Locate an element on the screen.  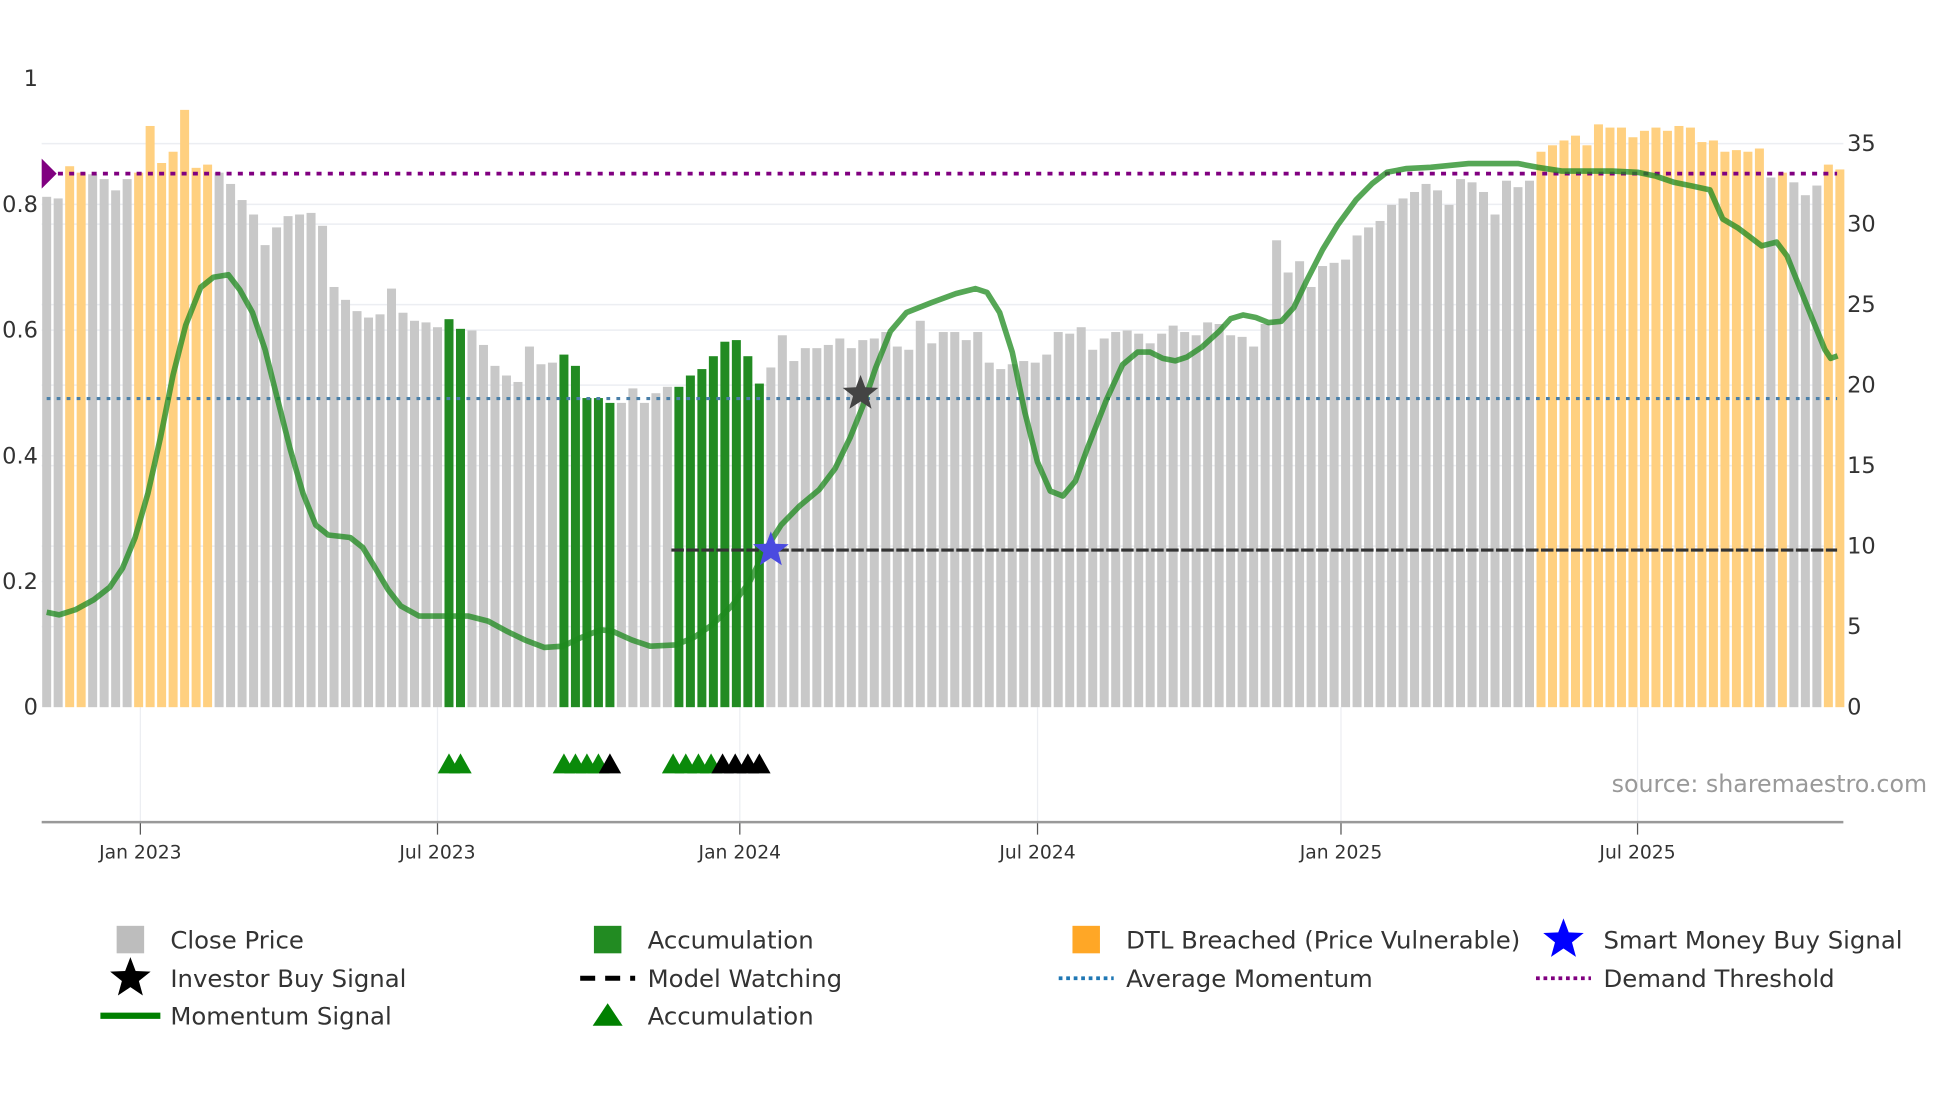
legend-item: Smart Money Buy Signal is located at coordinates (1723, 937).